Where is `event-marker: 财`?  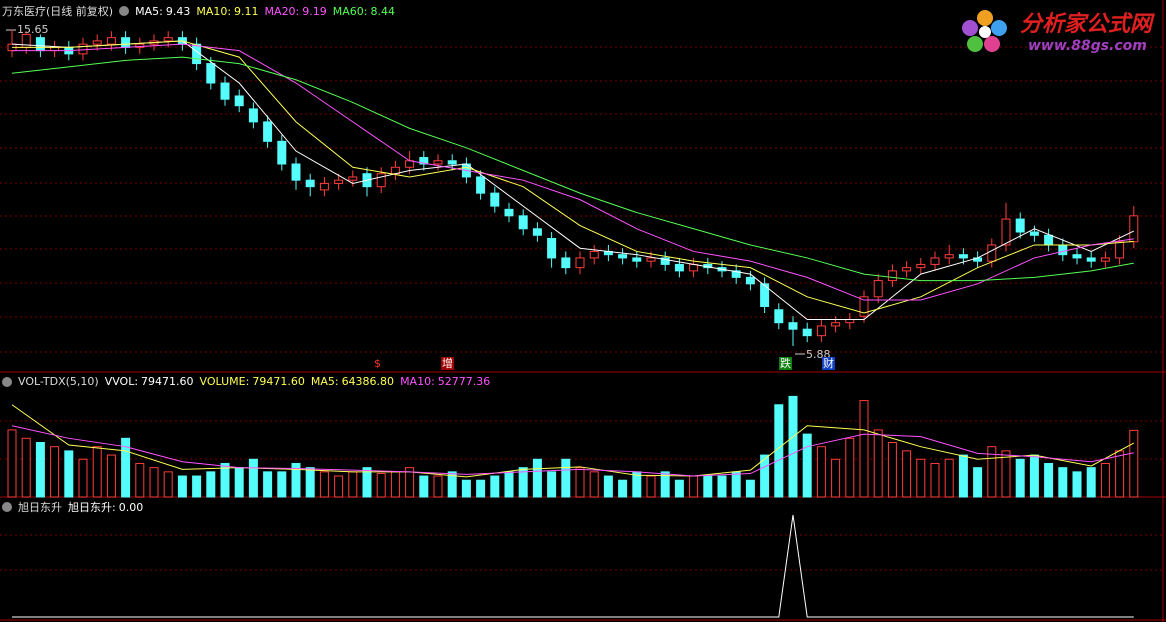 event-marker: 财 is located at coordinates (828, 363).